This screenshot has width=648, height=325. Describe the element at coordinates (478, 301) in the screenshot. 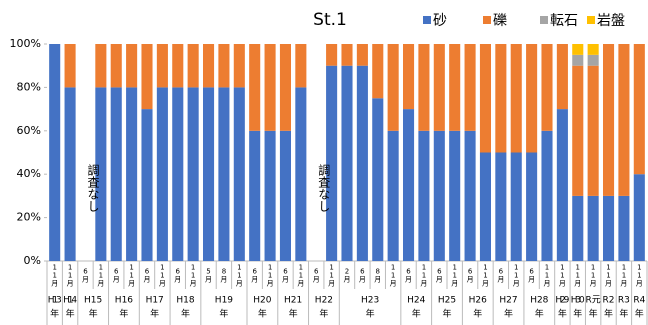

I see `year-label: H26` at that location.